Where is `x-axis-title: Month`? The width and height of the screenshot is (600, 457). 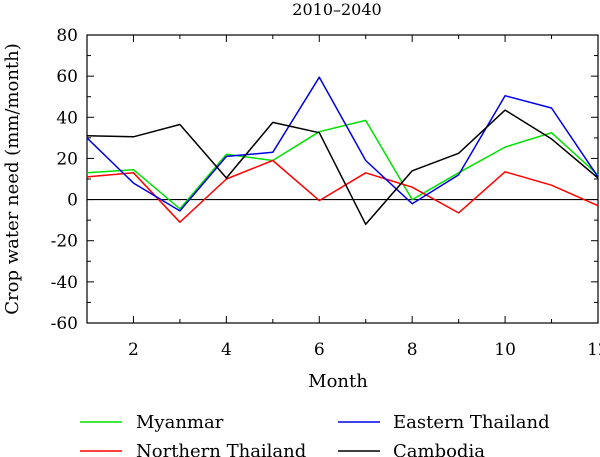 x-axis-title: Month is located at coordinates (338, 381).